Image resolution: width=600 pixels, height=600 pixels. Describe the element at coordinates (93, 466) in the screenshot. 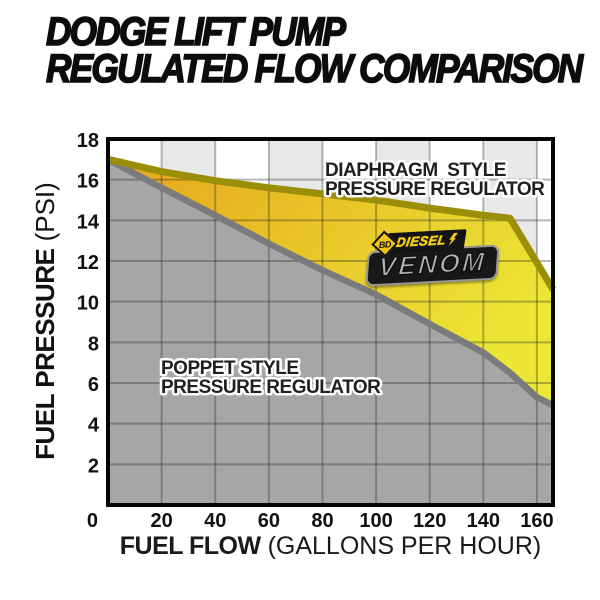

I see `y-tick-label: 2` at that location.